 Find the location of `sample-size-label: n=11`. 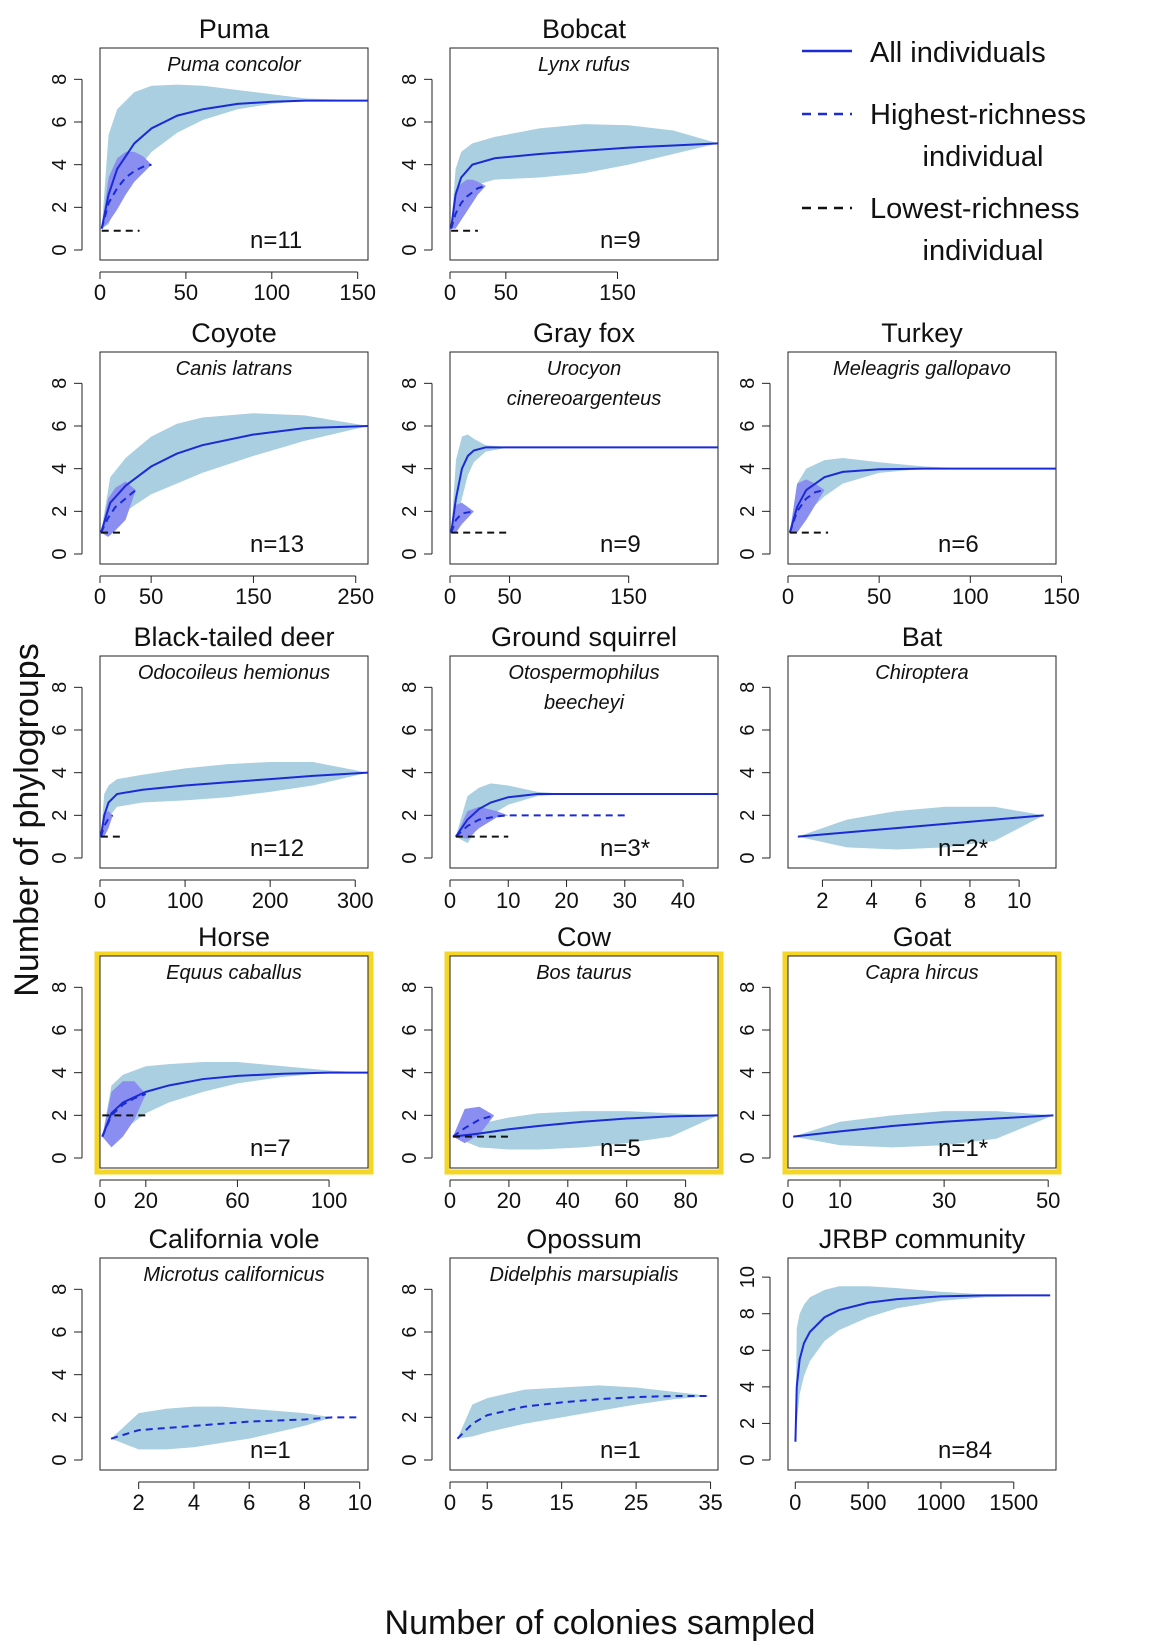

sample-size-label: n=11 is located at coordinates (276, 240).